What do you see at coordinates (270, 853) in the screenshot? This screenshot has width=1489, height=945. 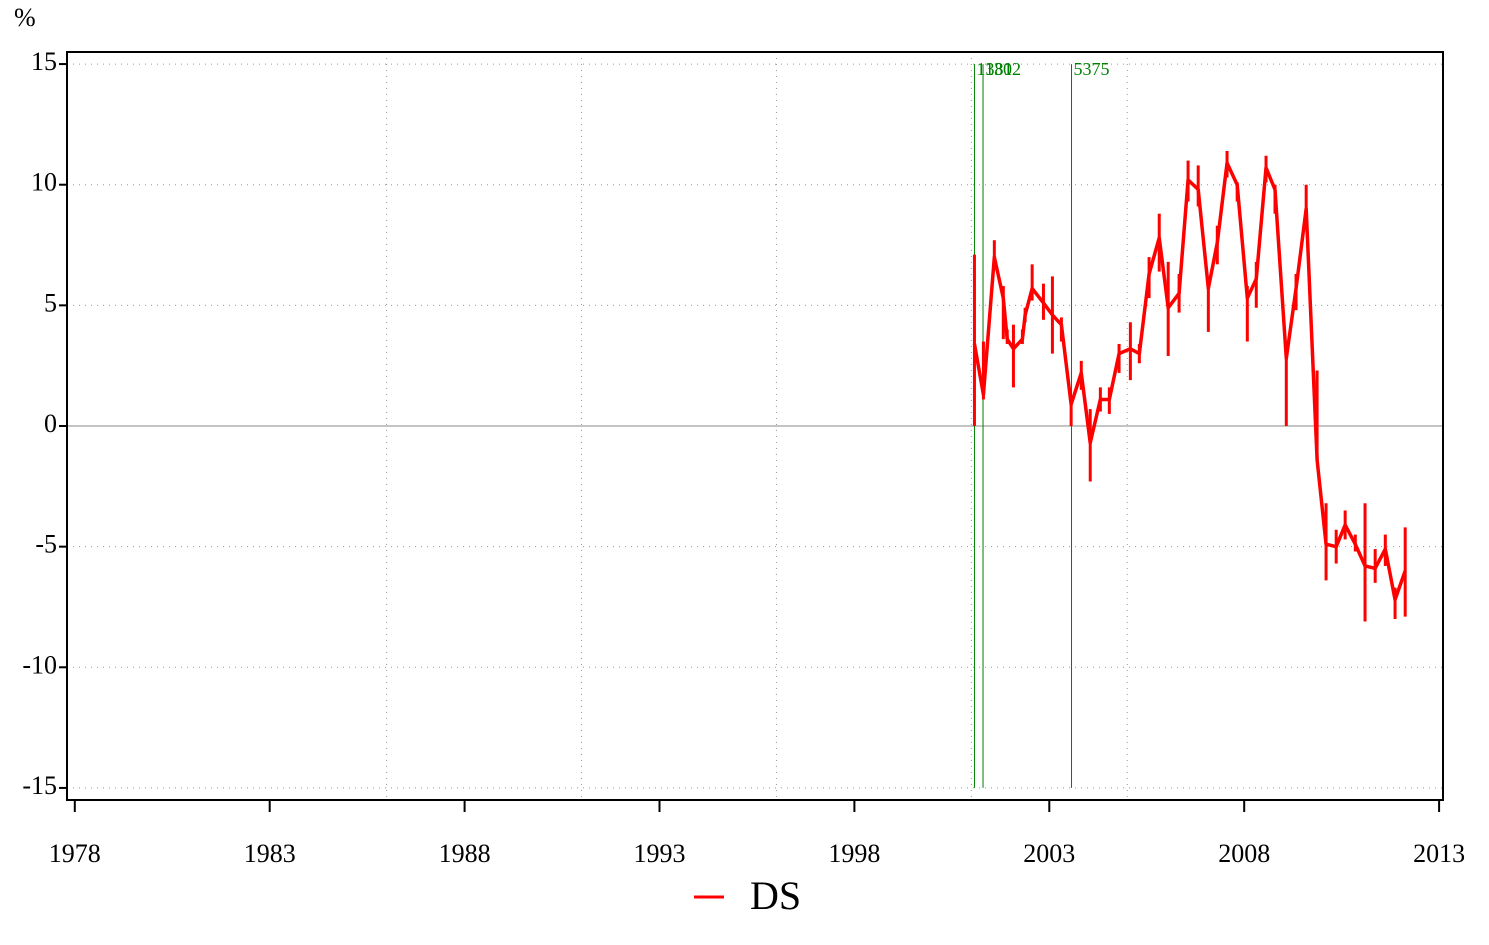 I see `x-tick-label: 1983` at bounding box center [270, 853].